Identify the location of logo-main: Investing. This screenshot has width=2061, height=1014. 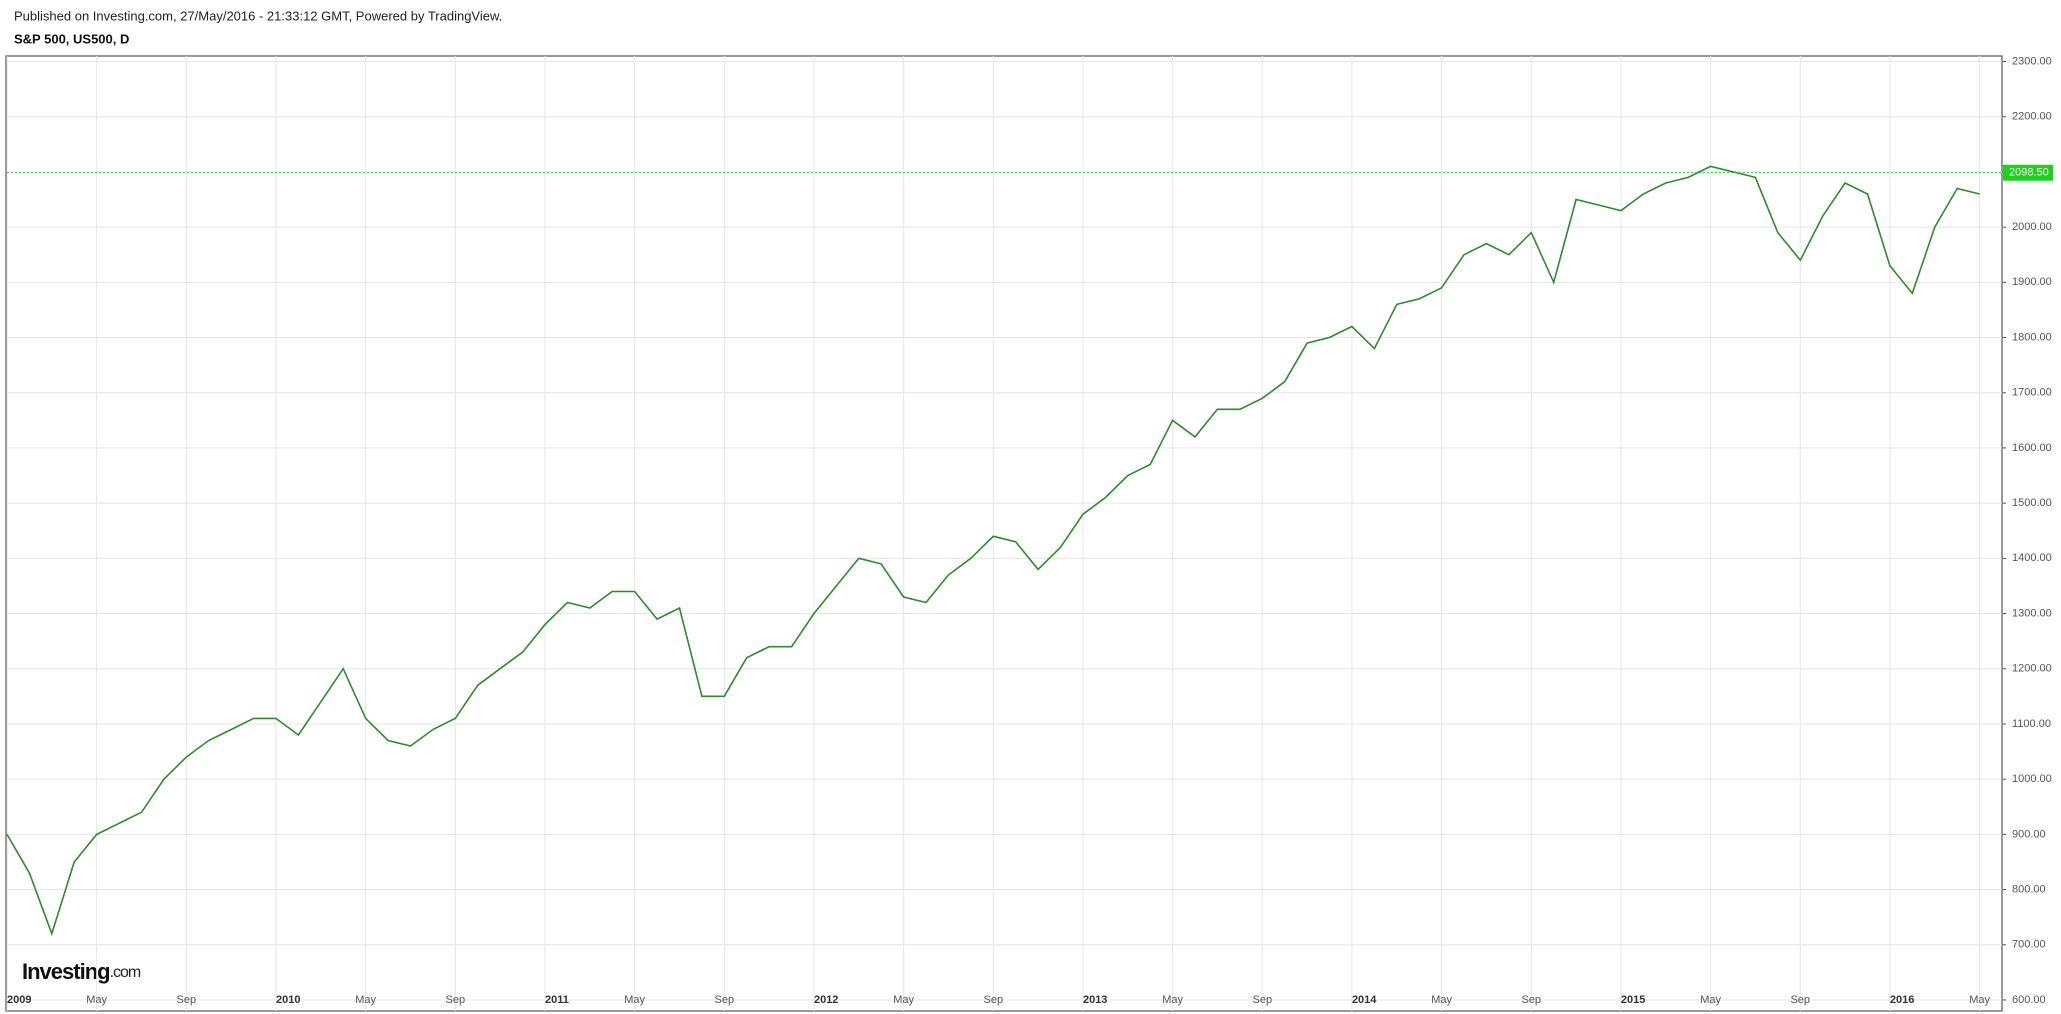
(66, 971).